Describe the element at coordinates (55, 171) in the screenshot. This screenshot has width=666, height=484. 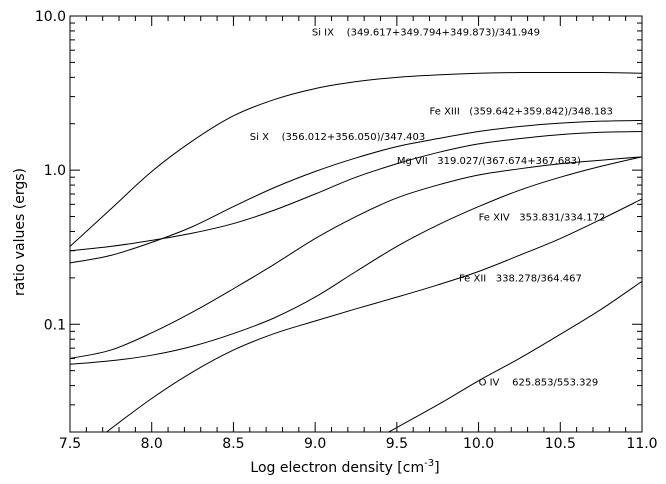
I see `y-tick-label: 1.0` at that location.